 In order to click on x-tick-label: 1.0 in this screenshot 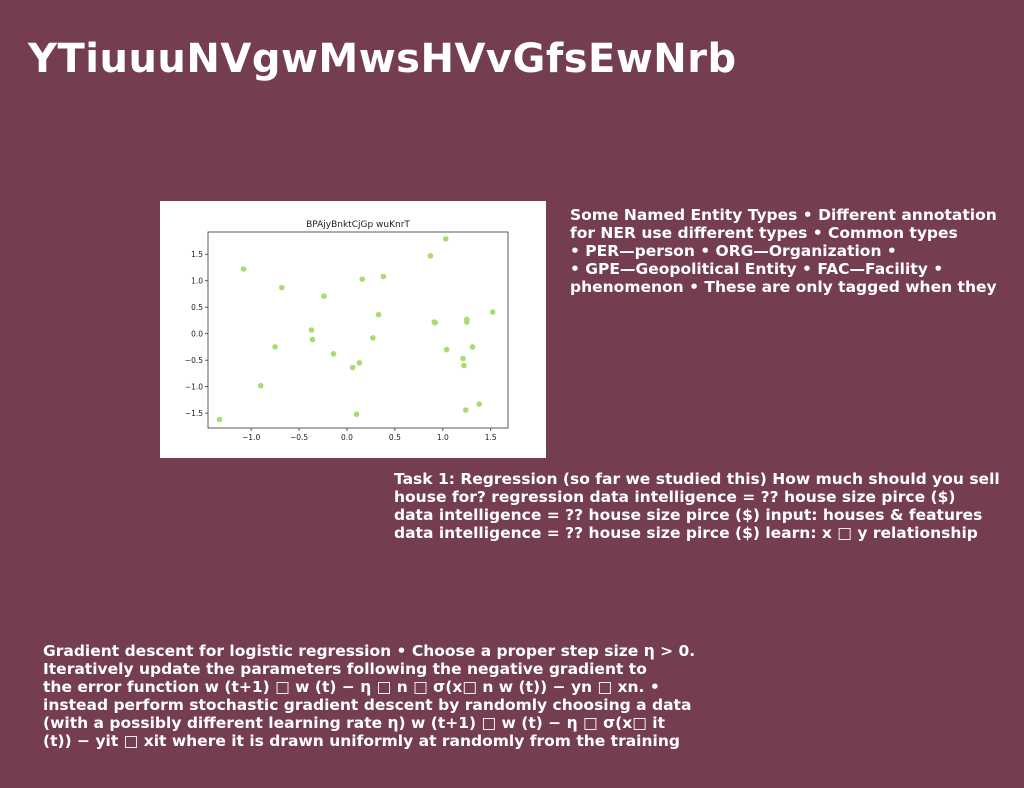, I will do `click(443, 437)`.